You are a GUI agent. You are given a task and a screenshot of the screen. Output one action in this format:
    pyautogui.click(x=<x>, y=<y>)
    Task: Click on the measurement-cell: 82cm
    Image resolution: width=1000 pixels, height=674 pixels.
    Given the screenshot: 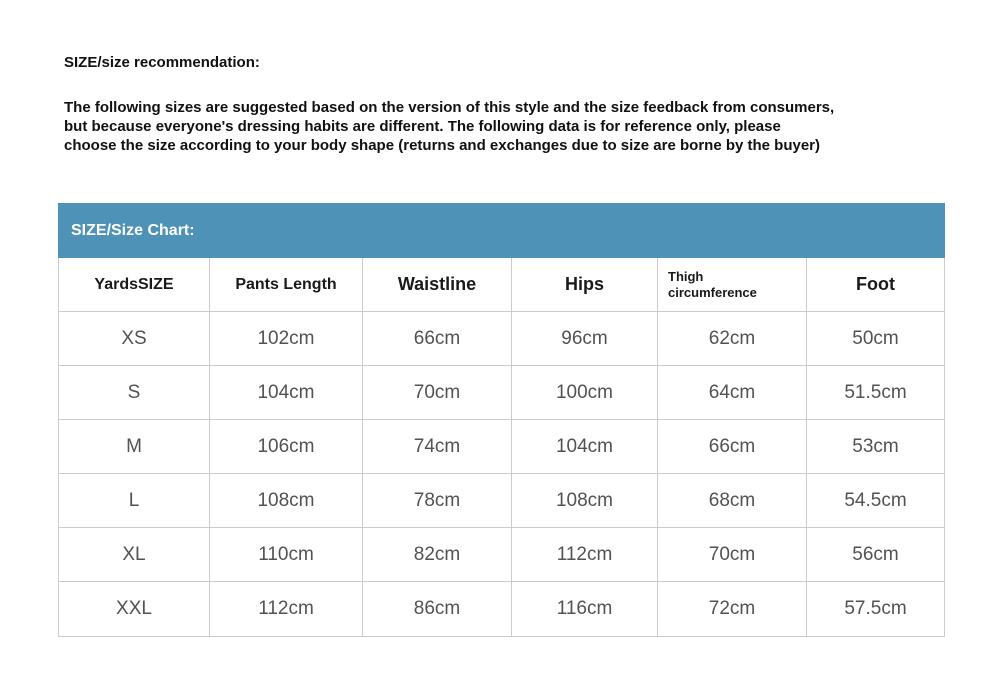 What is the action you would take?
    pyautogui.click(x=437, y=554)
    